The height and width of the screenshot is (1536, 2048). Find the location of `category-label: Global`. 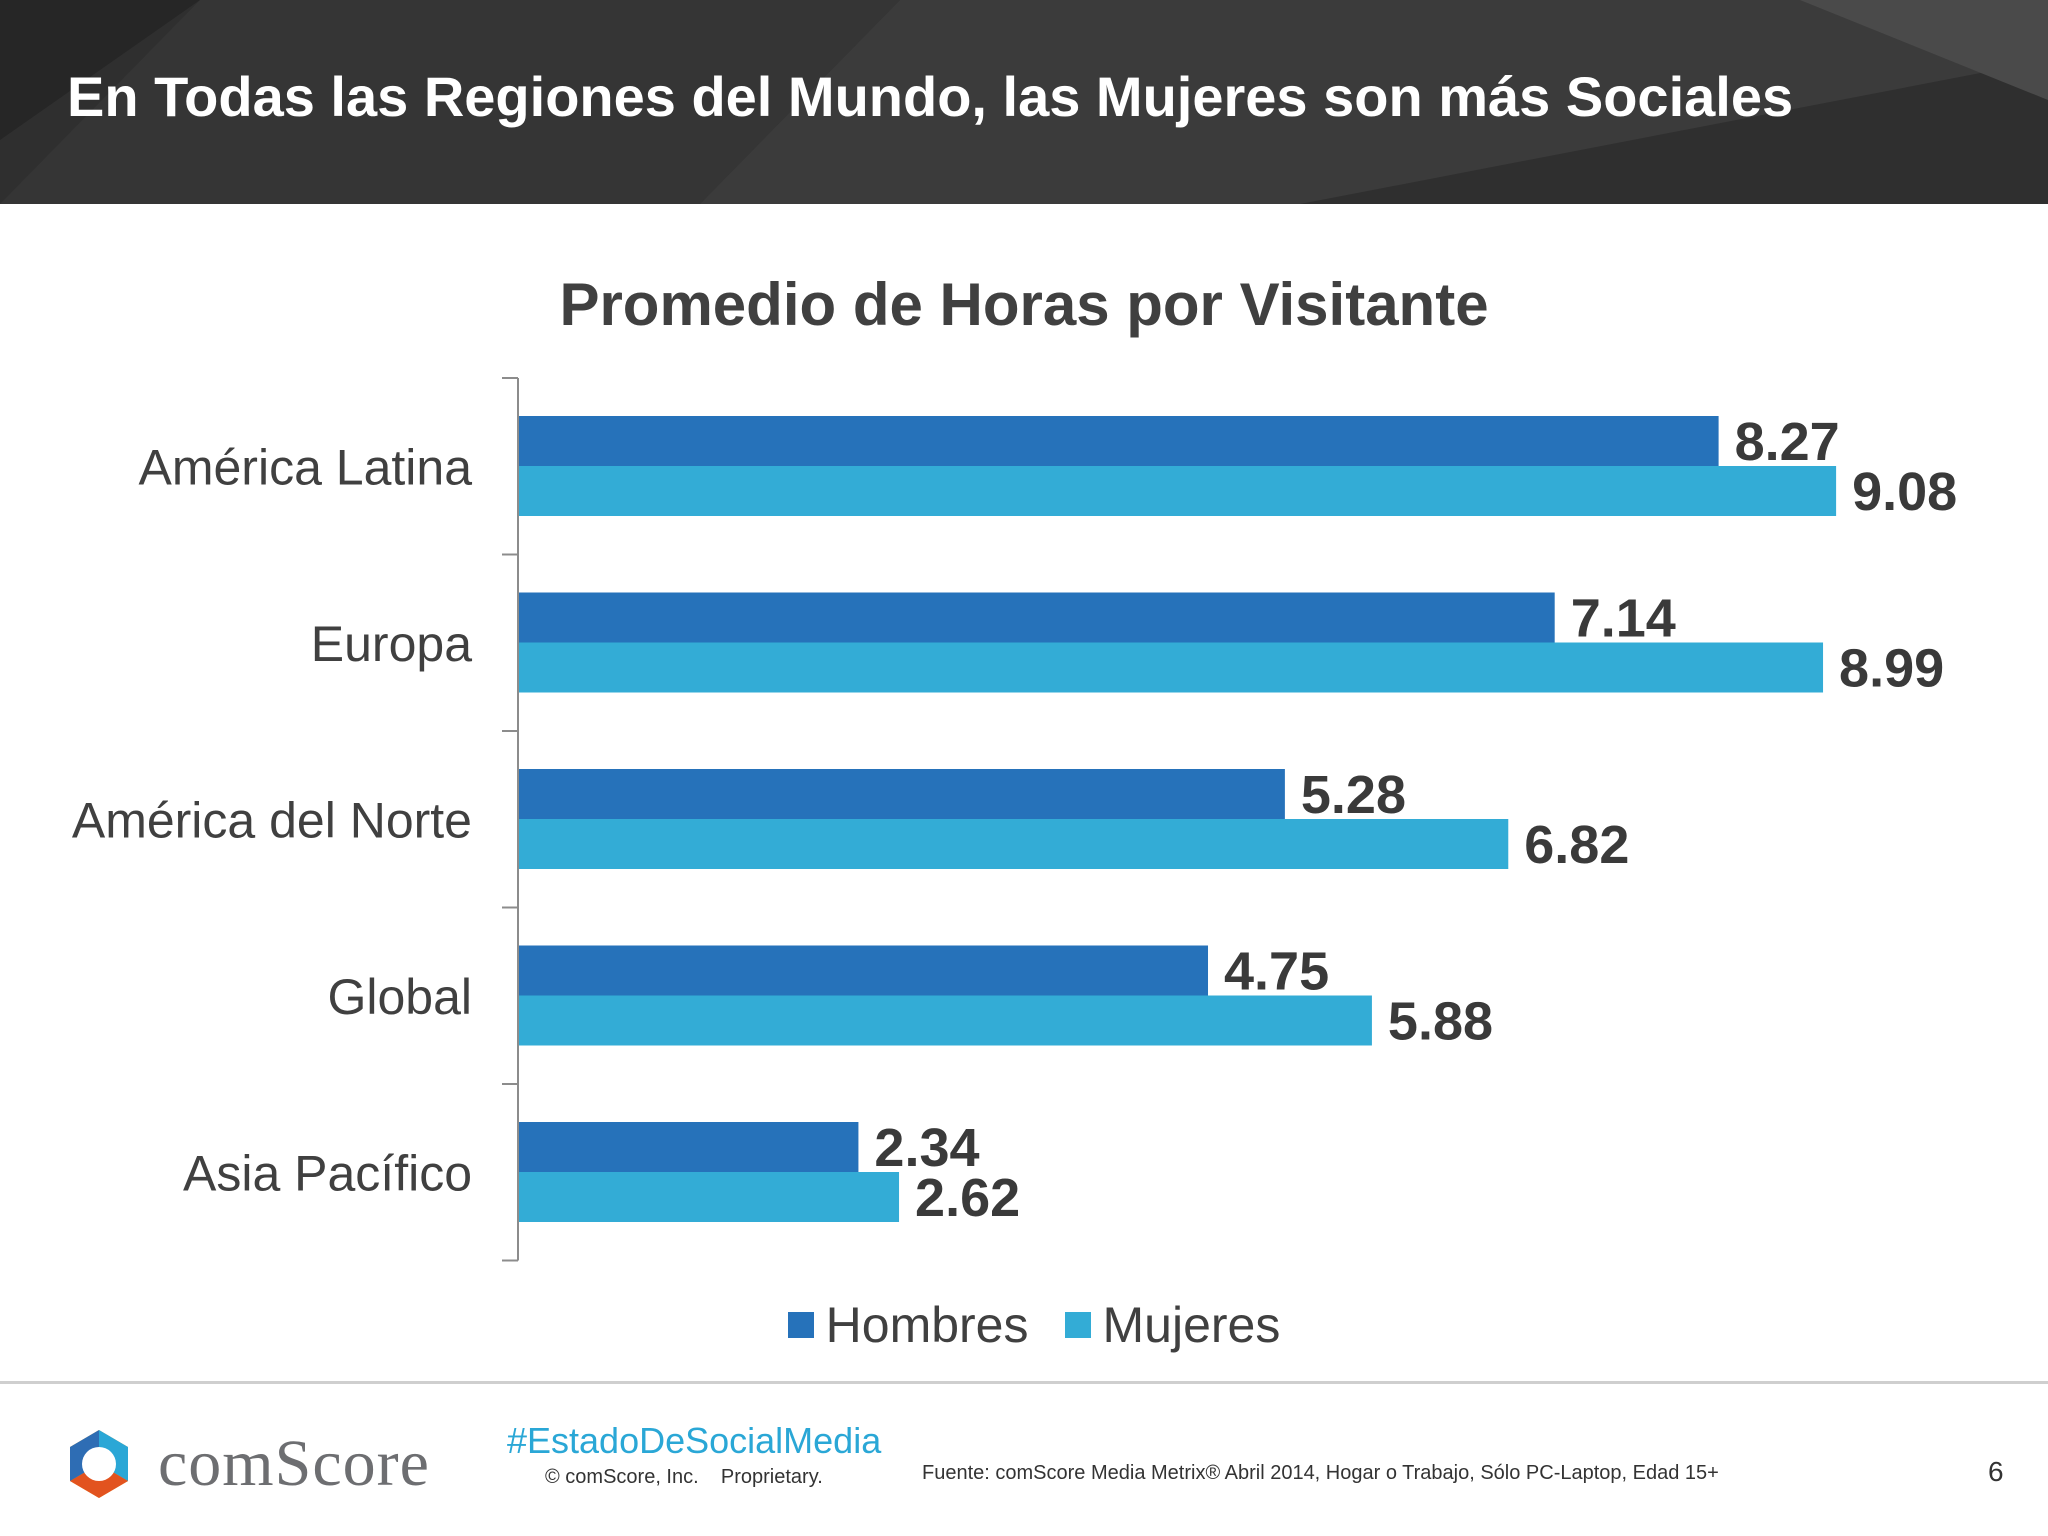

category-label: Global is located at coordinates (399, 997).